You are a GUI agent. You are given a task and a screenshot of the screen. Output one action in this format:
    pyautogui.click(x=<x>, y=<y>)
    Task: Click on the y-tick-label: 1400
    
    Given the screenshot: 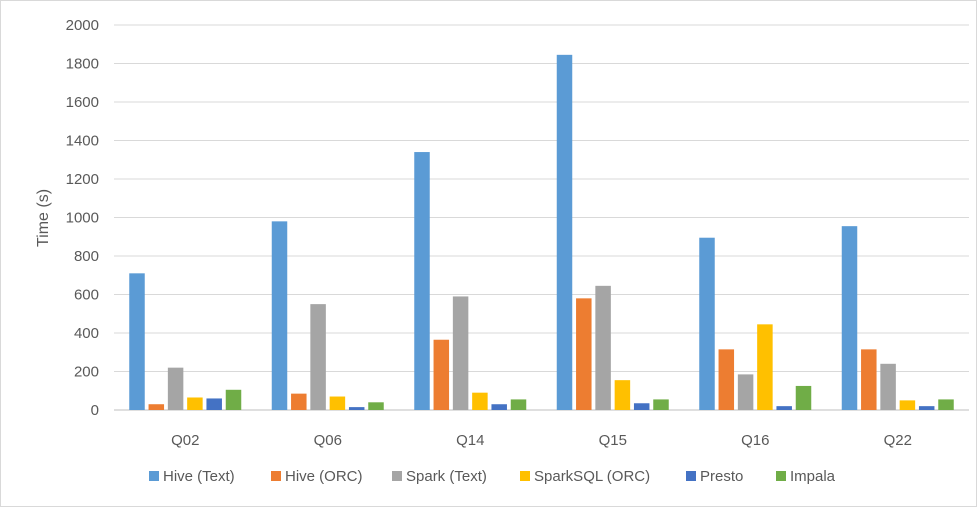 What is the action you would take?
    pyautogui.click(x=82, y=141)
    